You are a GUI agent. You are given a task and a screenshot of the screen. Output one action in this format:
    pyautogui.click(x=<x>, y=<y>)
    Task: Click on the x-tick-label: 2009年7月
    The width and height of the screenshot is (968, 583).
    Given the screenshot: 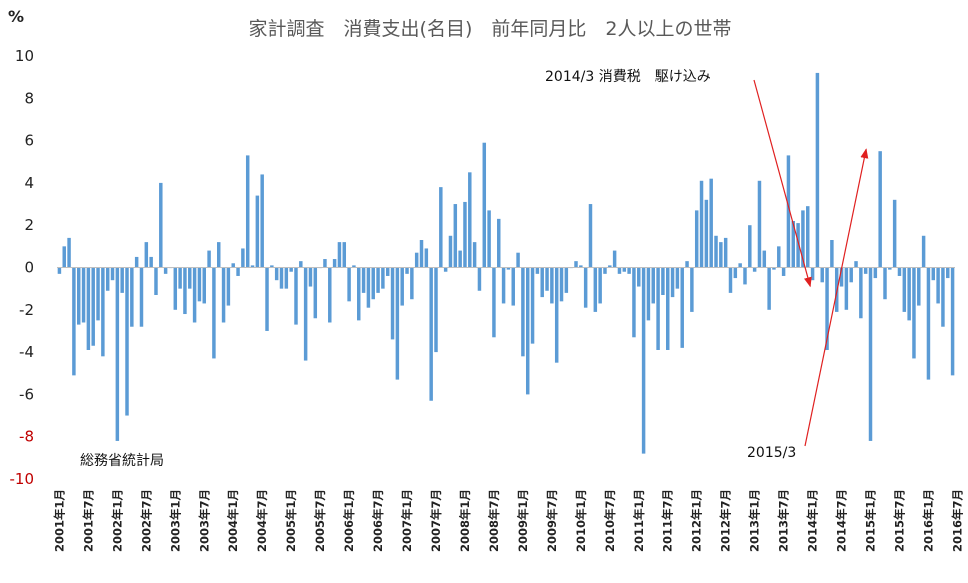 What is the action you would take?
    pyautogui.click(x=552, y=520)
    